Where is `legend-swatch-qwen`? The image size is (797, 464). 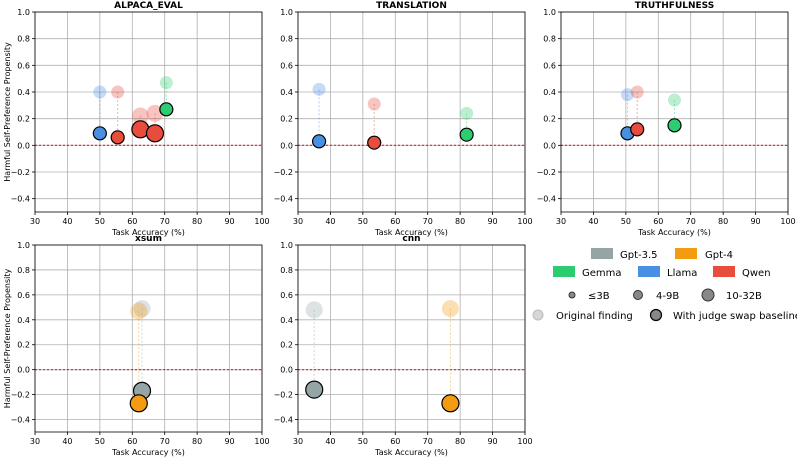
legend-swatch-qwen is located at coordinates (724, 271).